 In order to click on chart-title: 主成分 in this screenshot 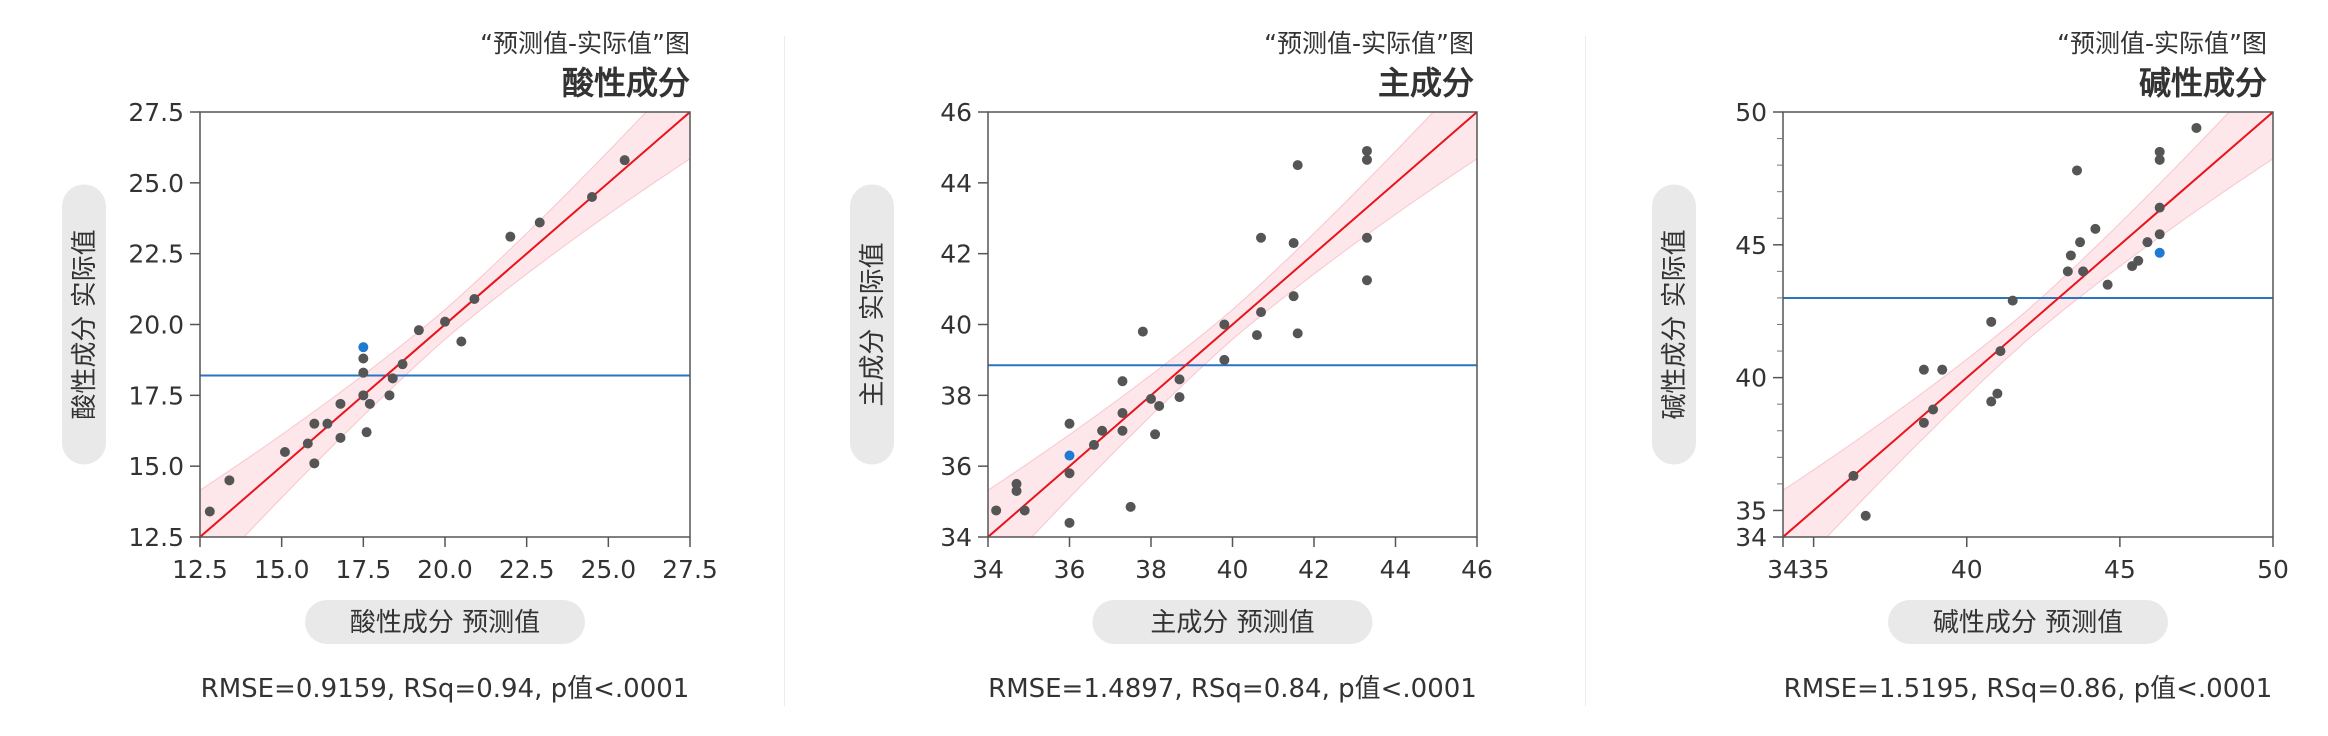, I will do `click(1426, 83)`.